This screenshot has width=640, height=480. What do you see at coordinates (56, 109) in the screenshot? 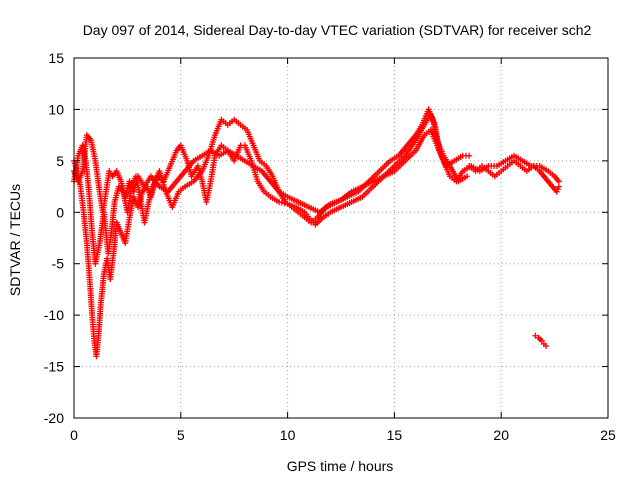
I see `y-tick-label: 10` at bounding box center [56, 109].